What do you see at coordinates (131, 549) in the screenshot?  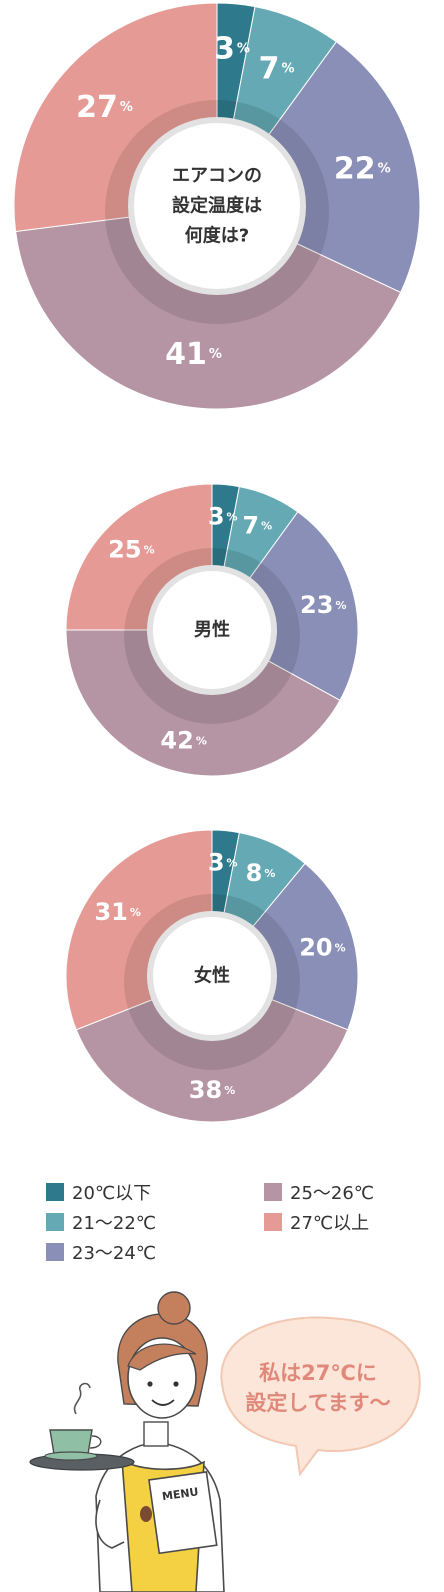 I see `slice-value-label: 25%` at bounding box center [131, 549].